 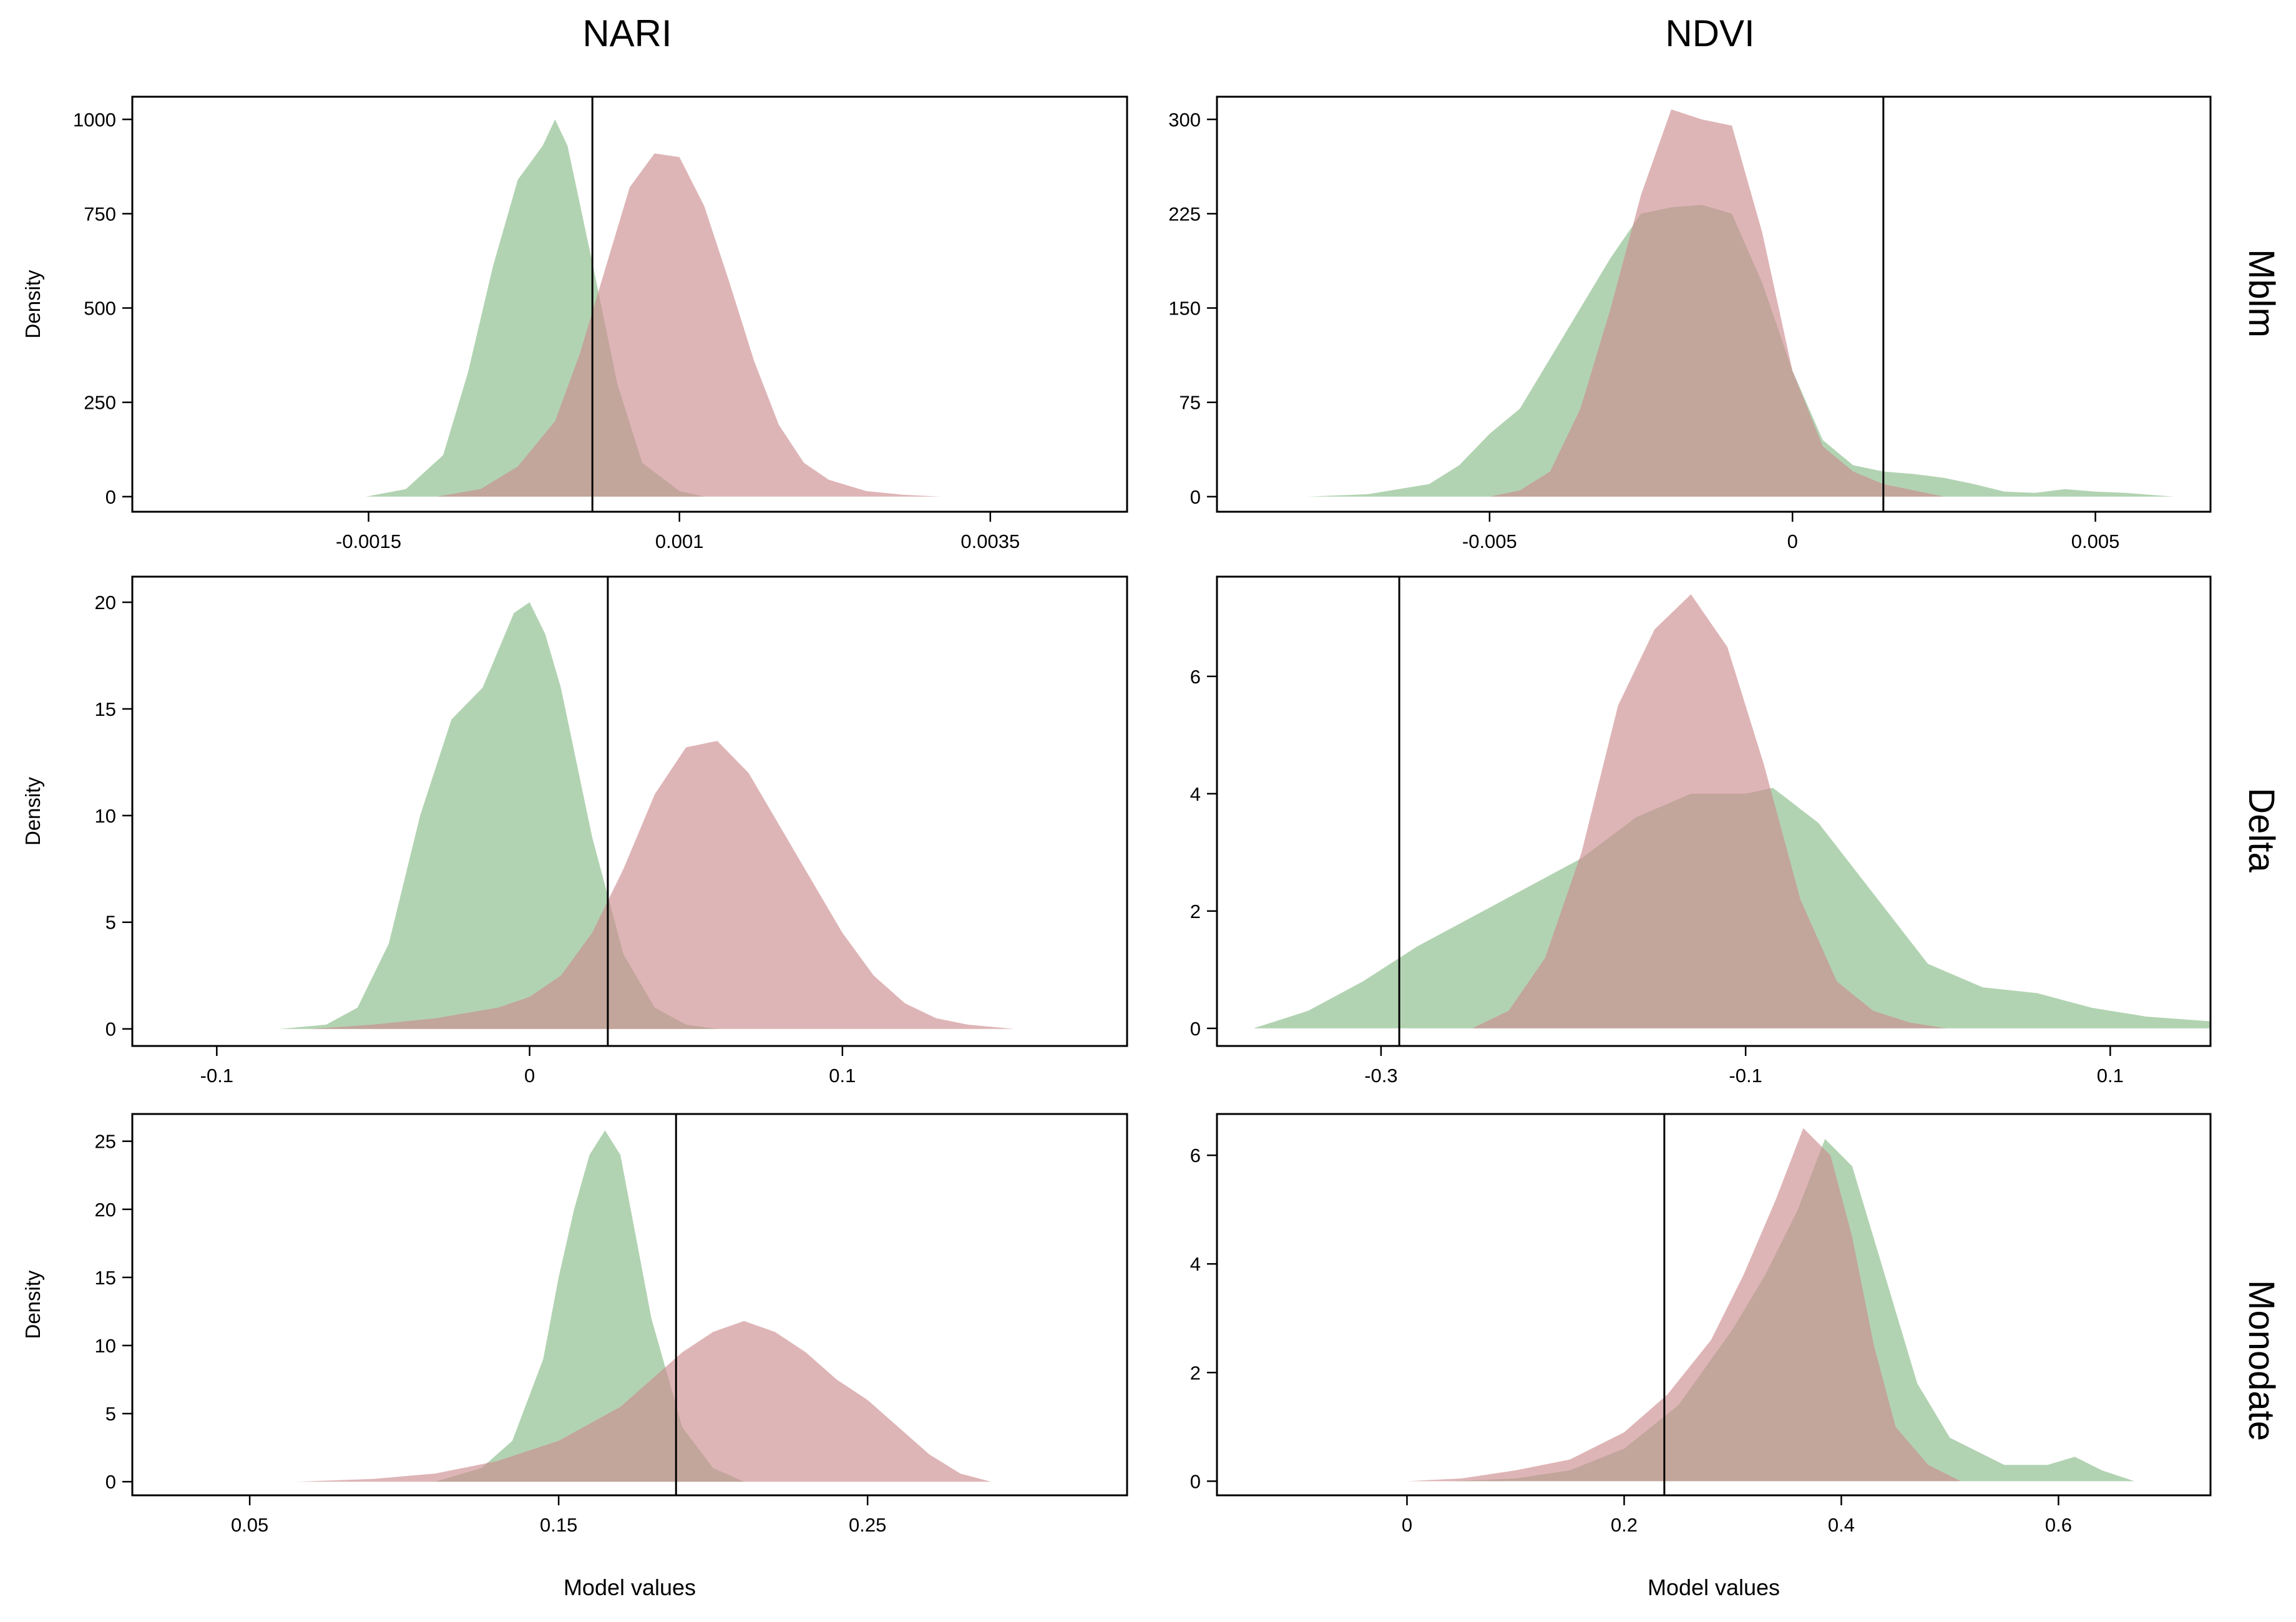 I want to click on x-tick-label: -0.0015, so click(x=368, y=541).